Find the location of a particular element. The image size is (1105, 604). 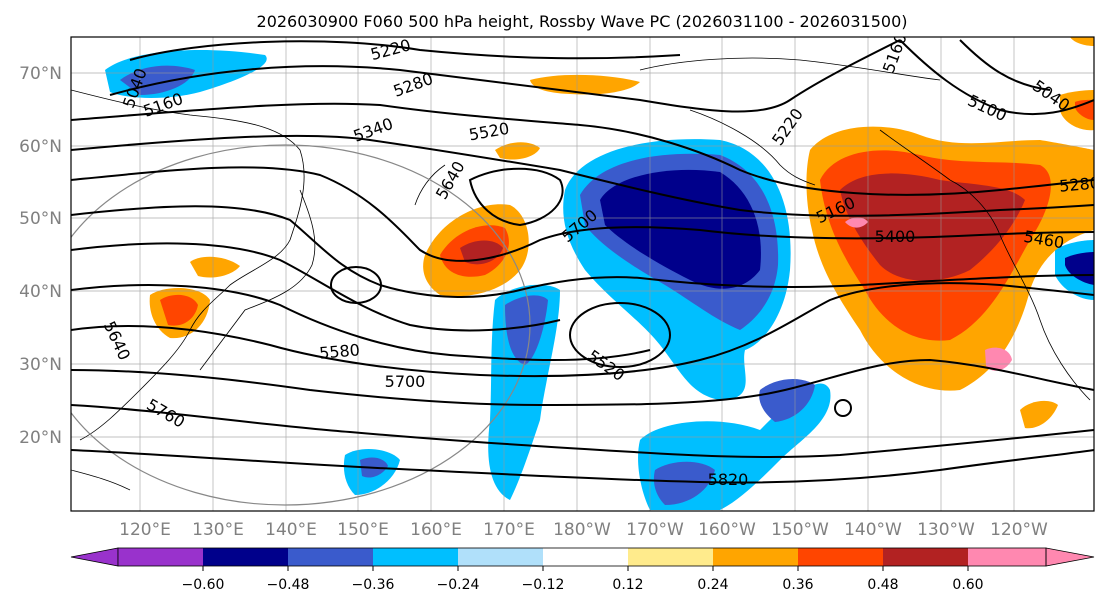

lon-label: 170°E is located at coordinates (509, 530).